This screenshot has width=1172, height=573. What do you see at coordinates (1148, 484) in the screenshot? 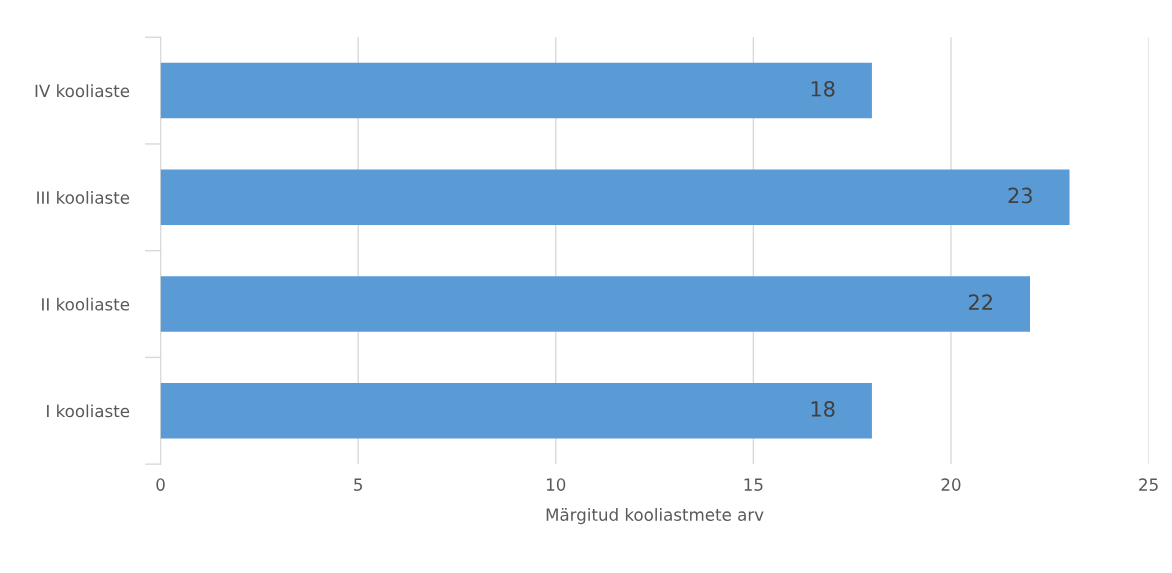
I see `x-tick-label: 25` at bounding box center [1148, 484].